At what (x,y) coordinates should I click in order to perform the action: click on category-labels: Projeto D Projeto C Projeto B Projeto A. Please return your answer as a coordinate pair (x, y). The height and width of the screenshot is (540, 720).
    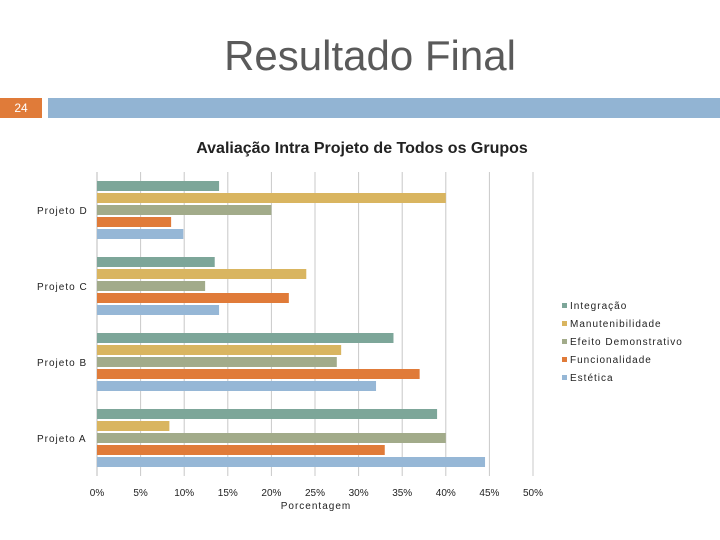
    Looking at the image, I should click on (62, 325).